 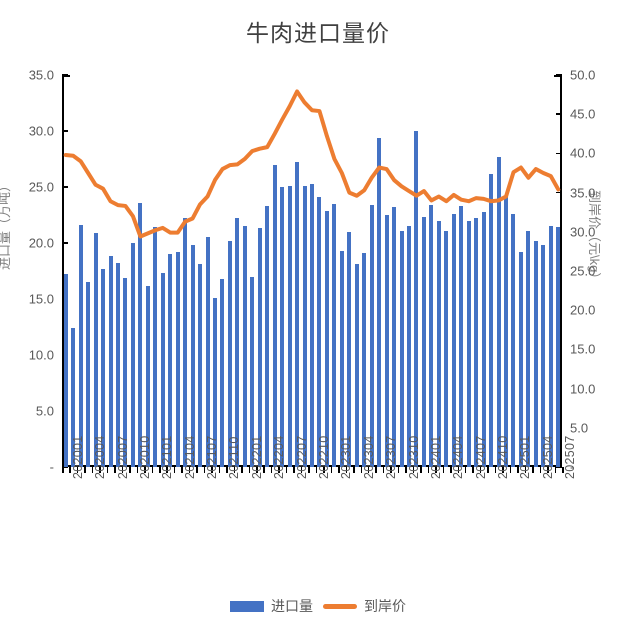 I want to click on x-axis-tick-label: 202204, so click(x=279, y=457).